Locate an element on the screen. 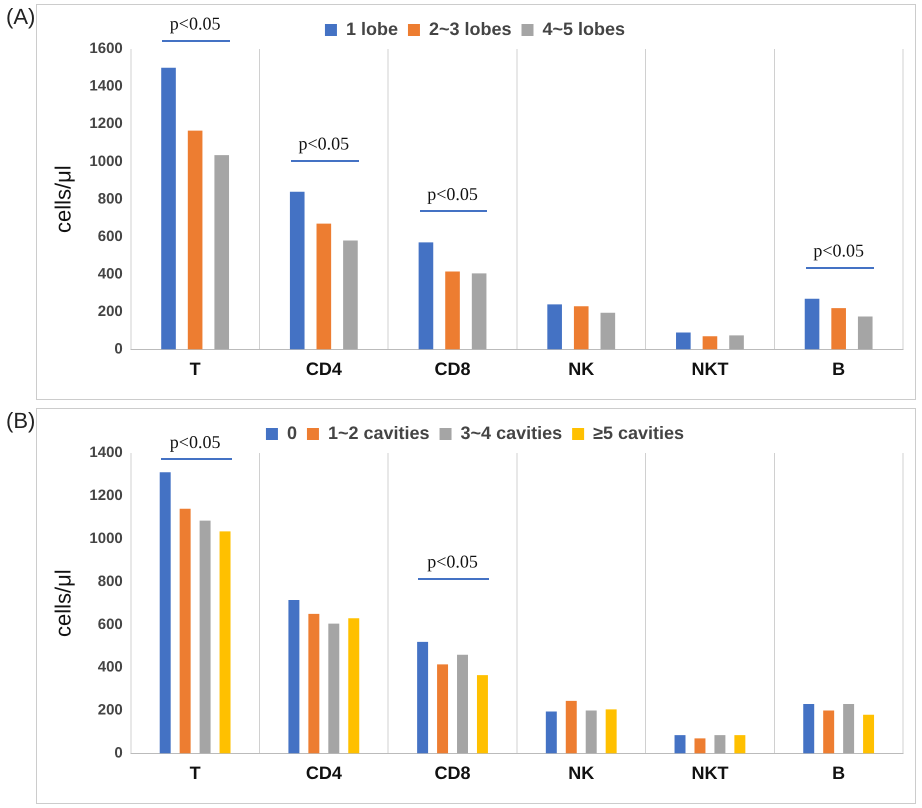  legend-label: 1~2 cavities is located at coordinates (379, 432).